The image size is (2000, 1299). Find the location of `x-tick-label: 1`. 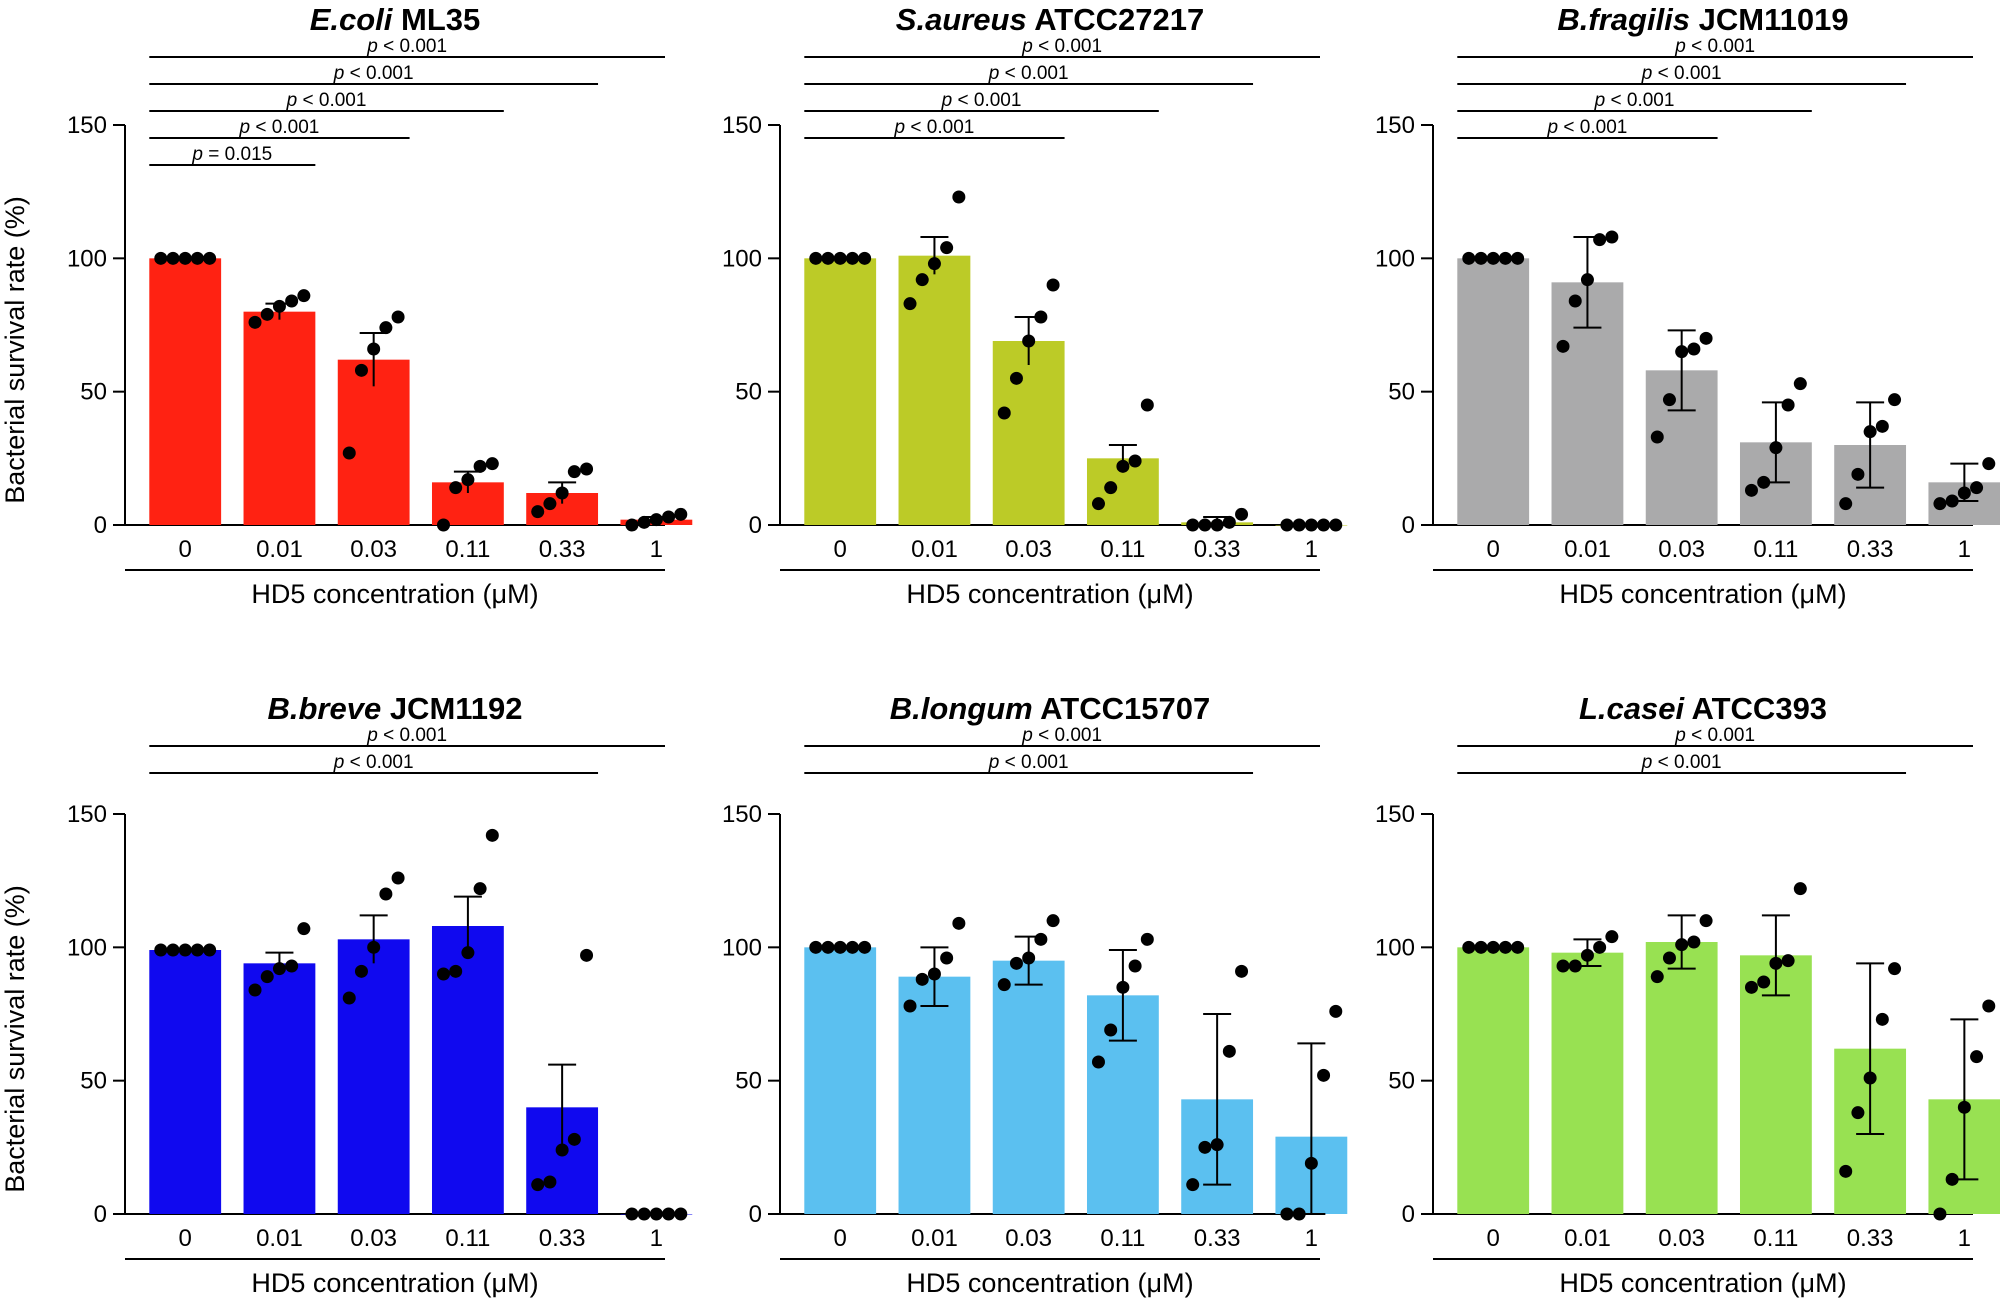

x-tick-label: 1 is located at coordinates (1311, 549).